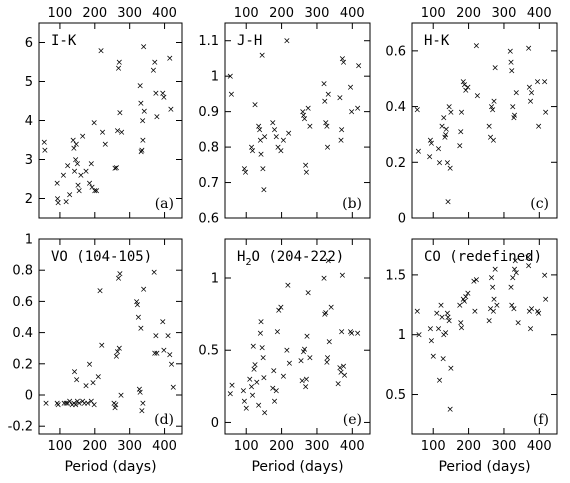  I want to click on y-tick-label: 6, so click(29, 43).